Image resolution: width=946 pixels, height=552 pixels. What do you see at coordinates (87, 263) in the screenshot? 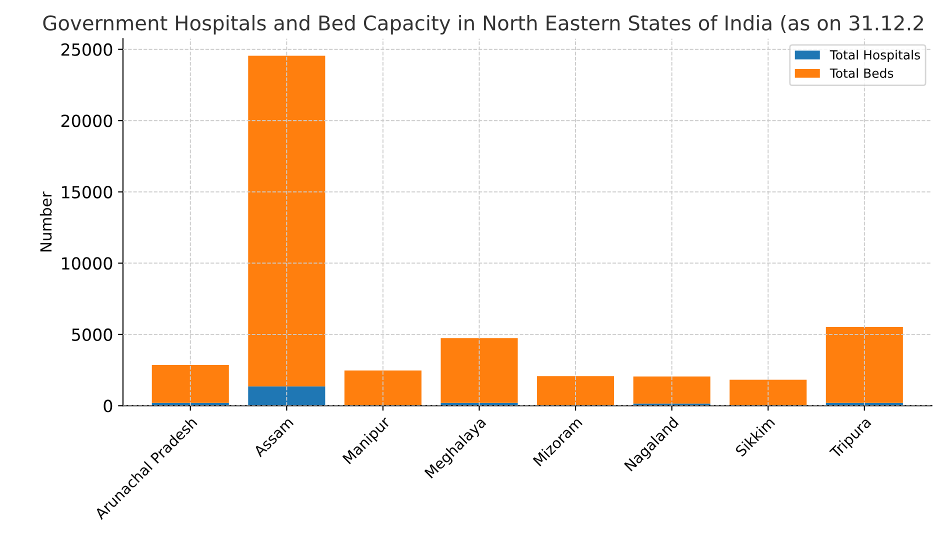
I see `y-tick-label: 10000` at bounding box center [87, 263].